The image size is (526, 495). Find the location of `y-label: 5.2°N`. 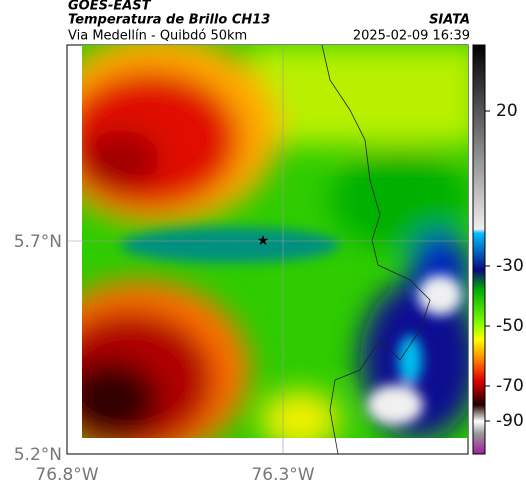

y-label: 5.2°N is located at coordinates (38, 455).